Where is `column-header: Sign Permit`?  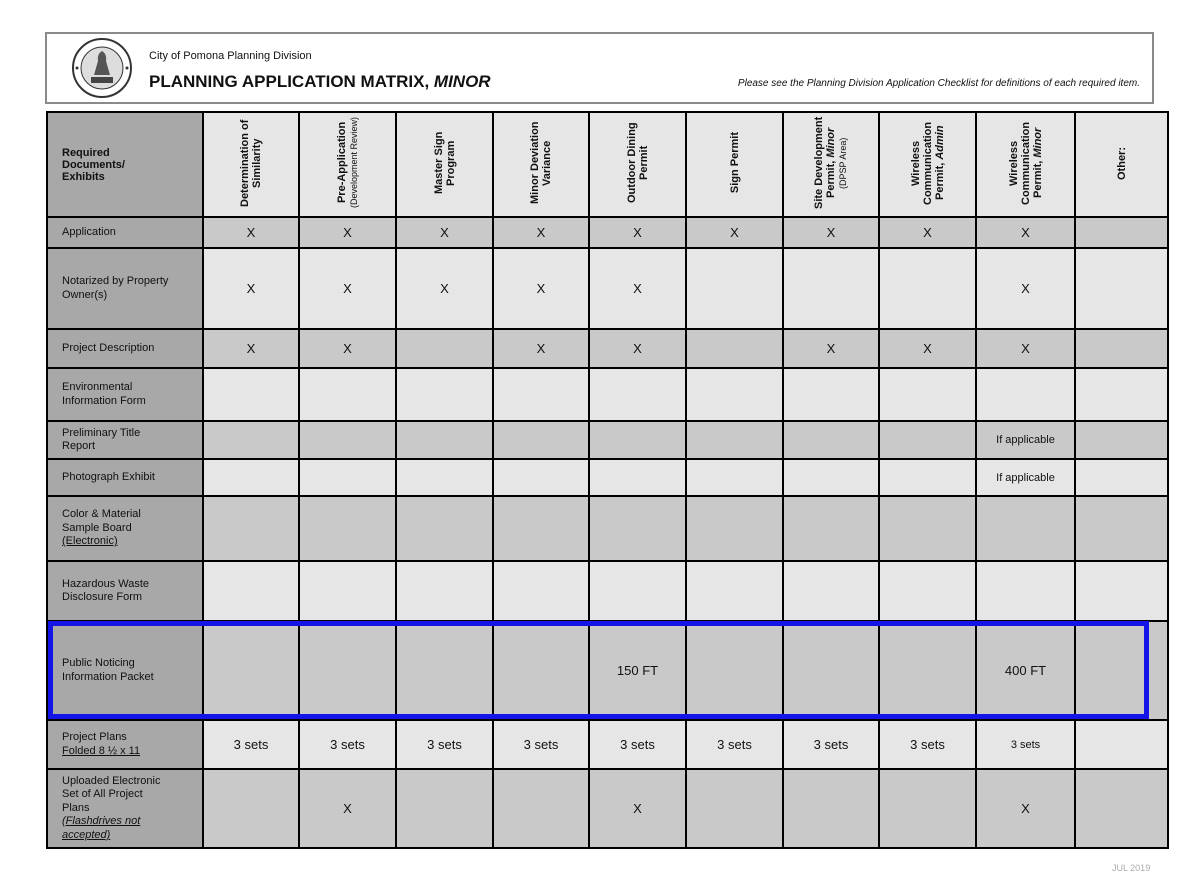 column-header: Sign Permit is located at coordinates (734, 164).